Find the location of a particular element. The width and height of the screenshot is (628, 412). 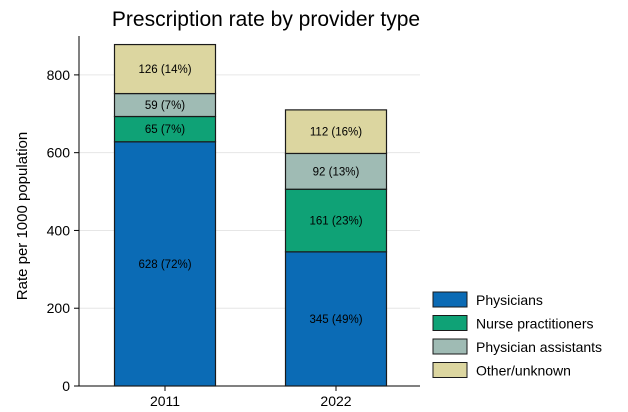

y-tick-label: 400 is located at coordinates (59, 230).